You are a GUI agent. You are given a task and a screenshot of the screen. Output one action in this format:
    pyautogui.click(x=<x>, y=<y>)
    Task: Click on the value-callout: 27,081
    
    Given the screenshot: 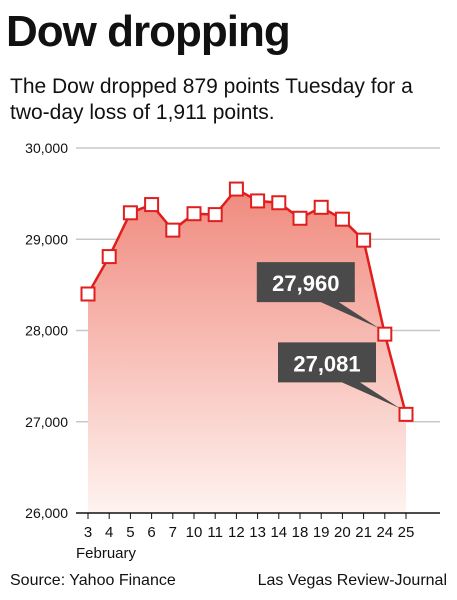 What is the action you would take?
    pyautogui.click(x=339, y=375)
    